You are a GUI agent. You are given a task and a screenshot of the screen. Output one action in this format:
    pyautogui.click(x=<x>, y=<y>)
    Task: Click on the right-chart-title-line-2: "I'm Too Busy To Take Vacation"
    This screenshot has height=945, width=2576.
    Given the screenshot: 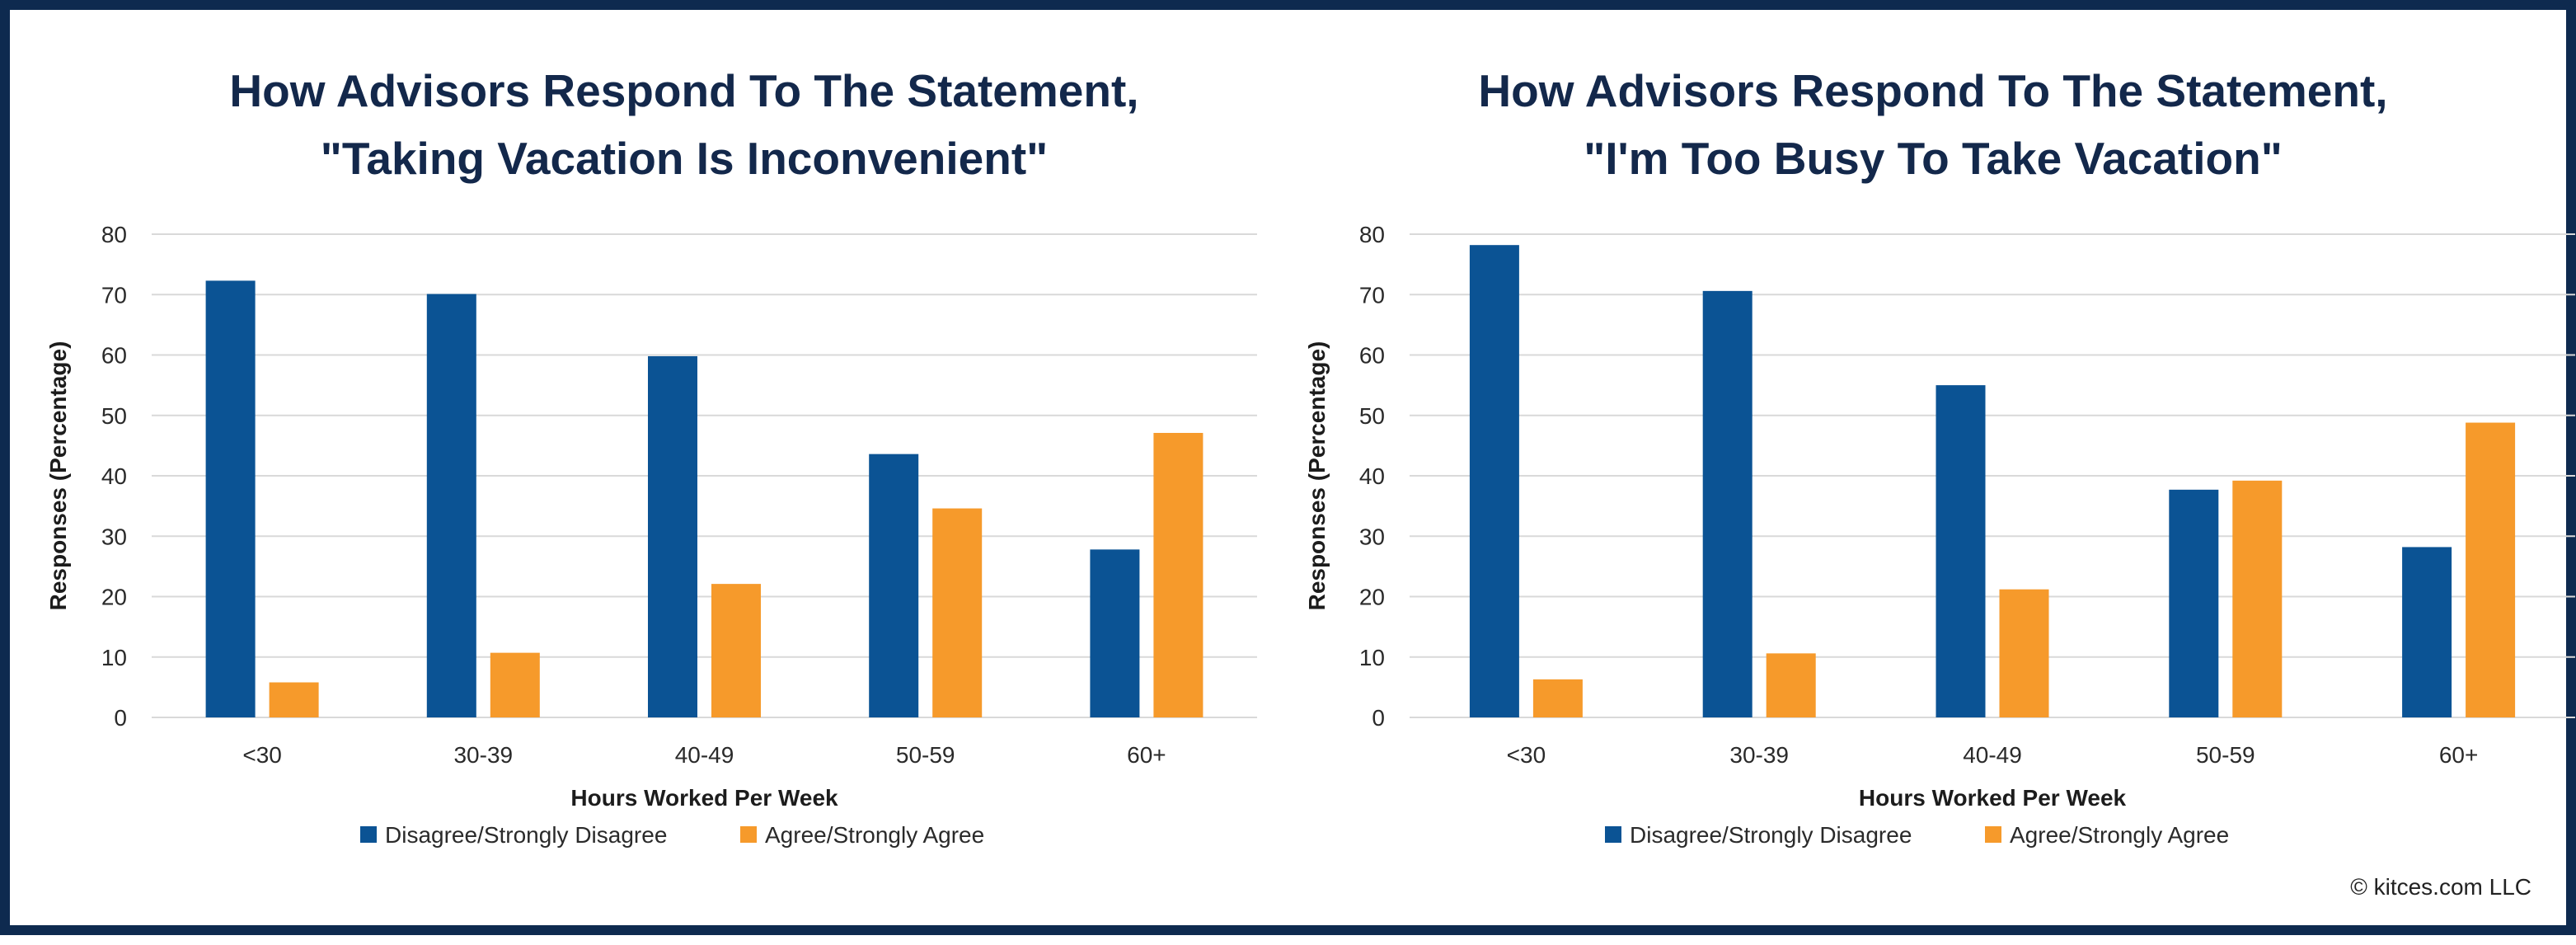 What is the action you would take?
    pyautogui.click(x=1934, y=158)
    